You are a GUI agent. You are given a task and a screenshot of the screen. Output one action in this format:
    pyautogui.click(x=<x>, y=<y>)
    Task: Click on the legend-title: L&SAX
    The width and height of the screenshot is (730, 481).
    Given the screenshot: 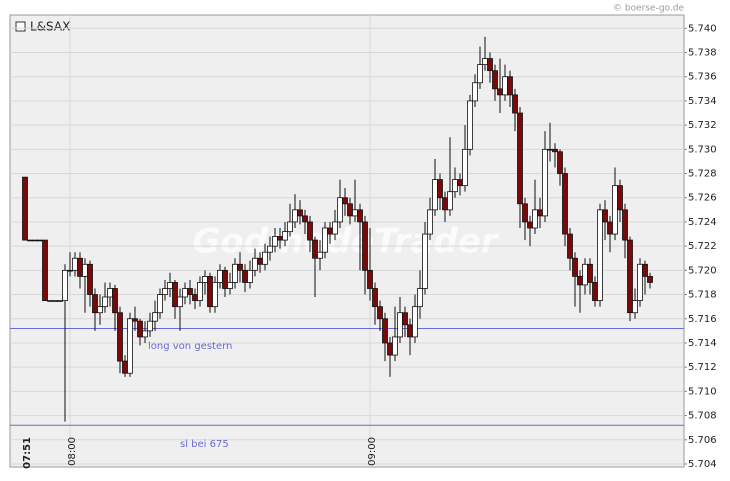 What is the action you would take?
    pyautogui.click(x=50, y=27)
    